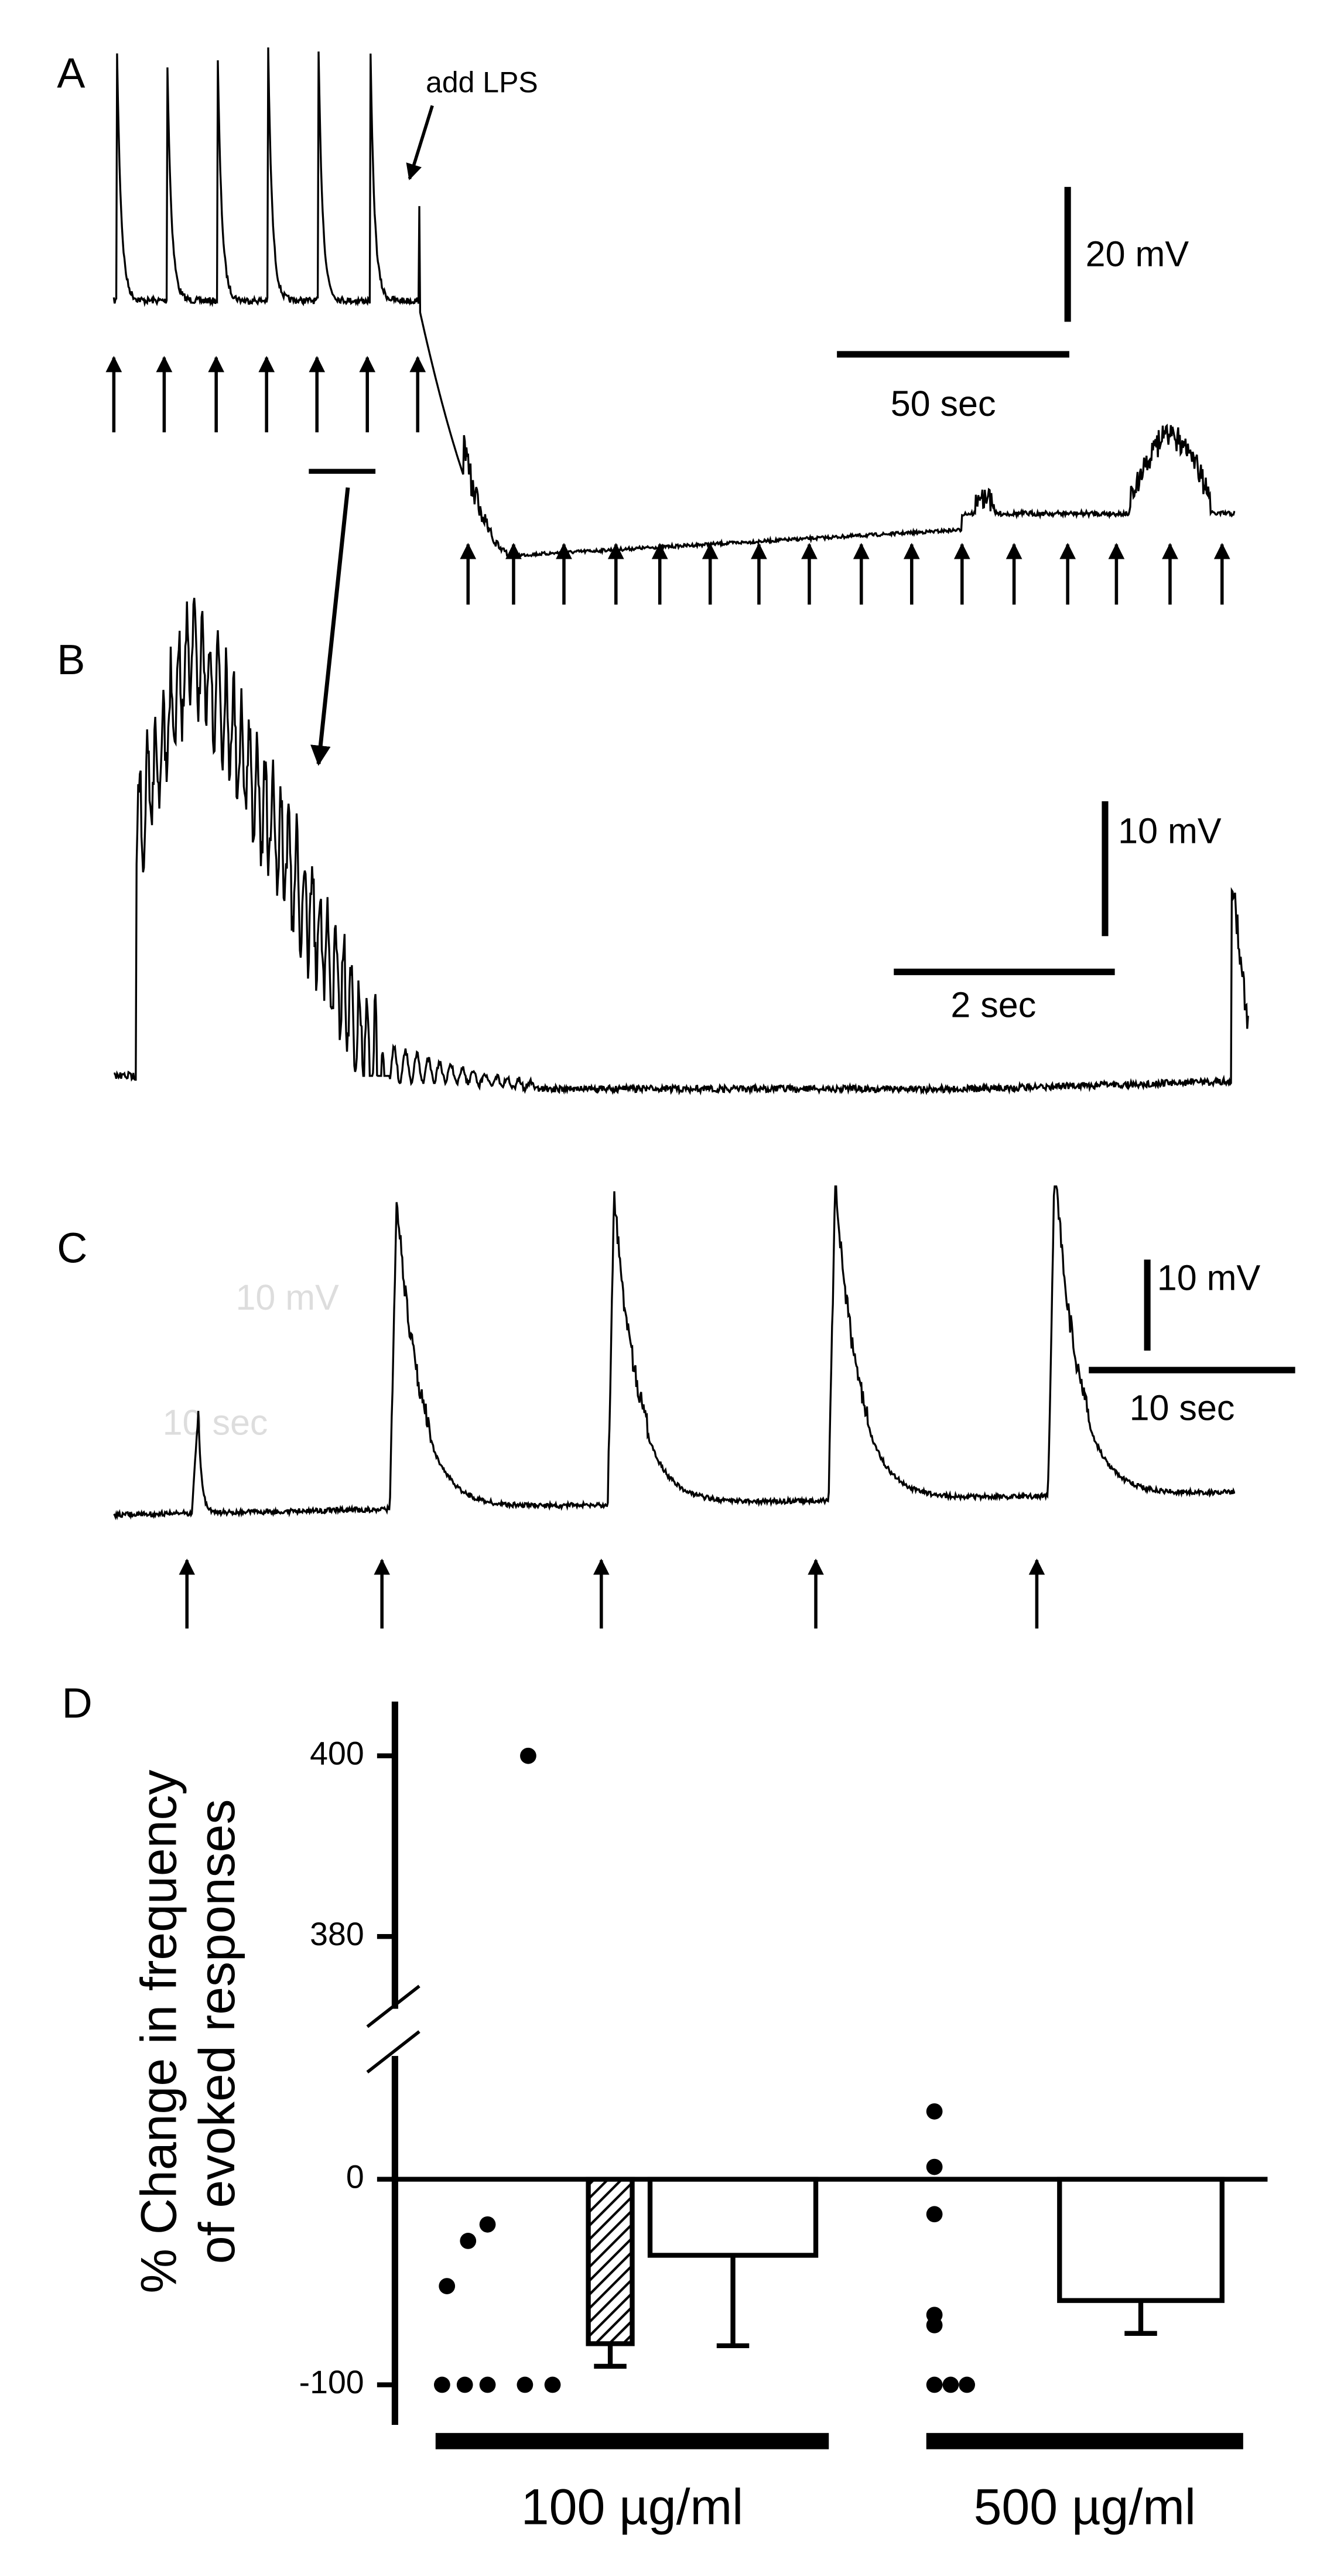 The image size is (1344, 2576). I want to click on ghost-label: 10 mV, so click(287, 1297).